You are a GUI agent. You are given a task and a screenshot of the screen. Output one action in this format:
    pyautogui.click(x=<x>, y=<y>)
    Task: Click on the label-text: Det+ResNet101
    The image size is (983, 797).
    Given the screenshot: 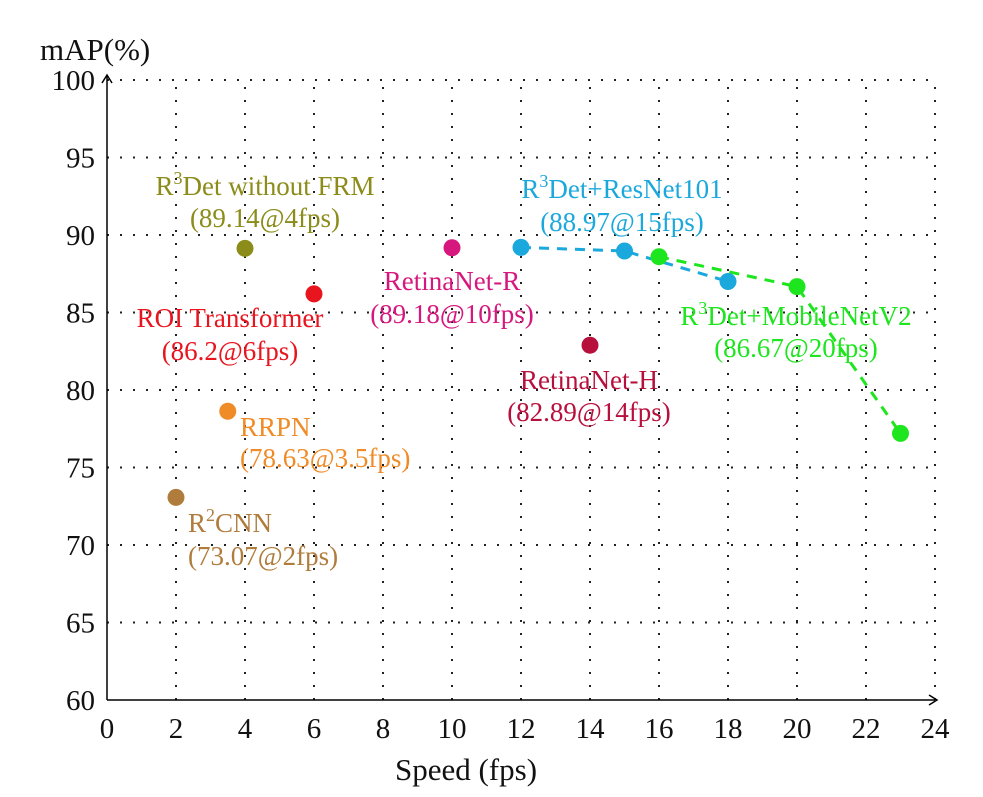 What is the action you would take?
    pyautogui.click(x=635, y=189)
    